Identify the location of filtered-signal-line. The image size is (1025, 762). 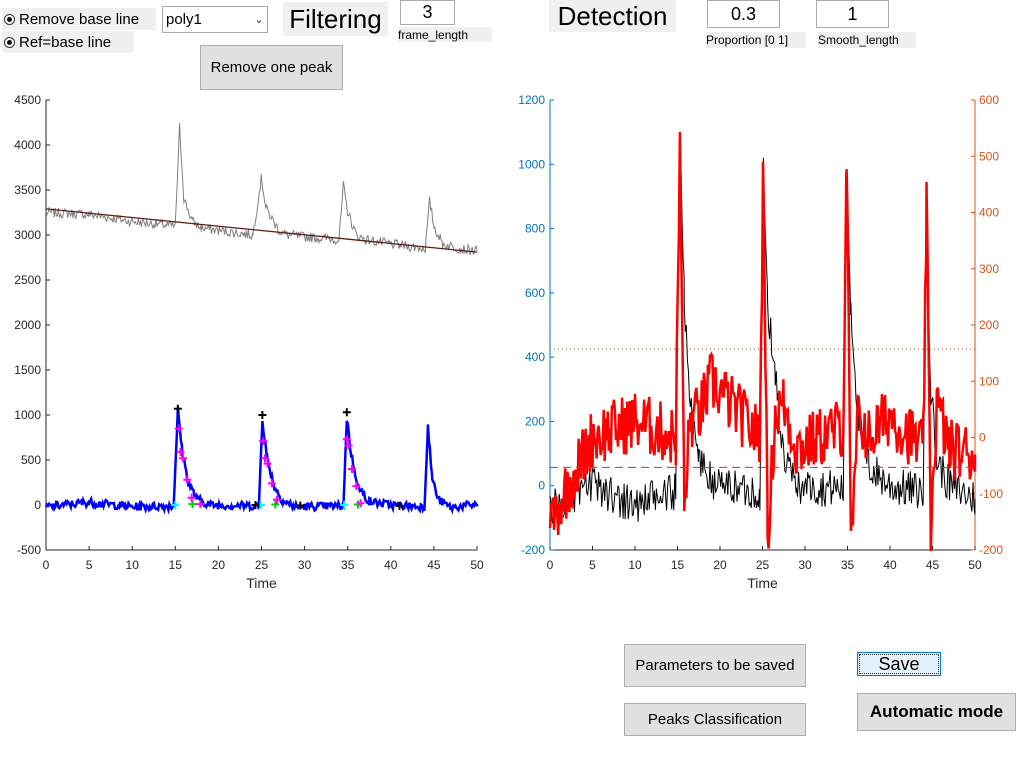
(261, 461).